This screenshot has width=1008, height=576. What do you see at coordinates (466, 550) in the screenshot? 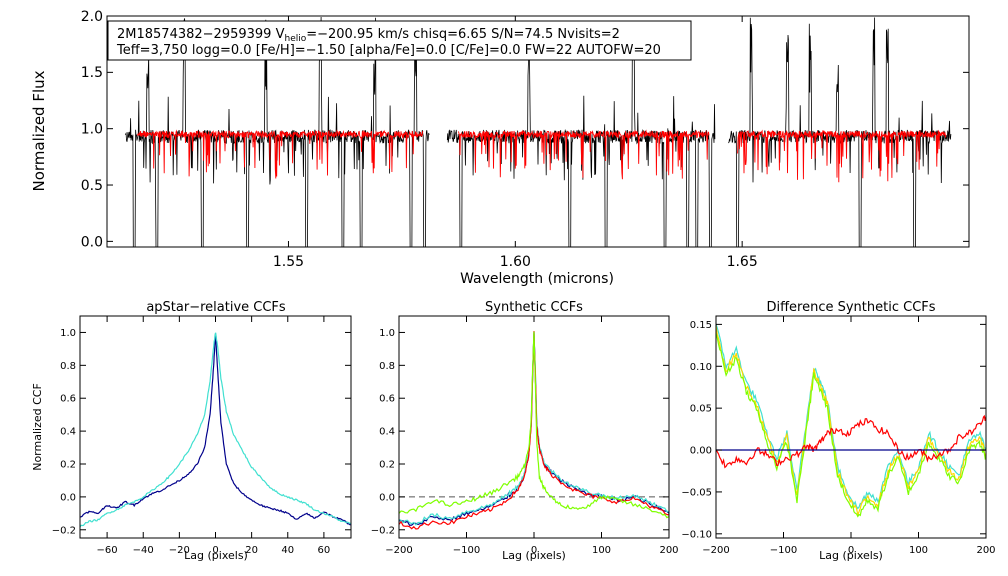
I see `synthetic-ccf-xtick-label-1: −100` at bounding box center [466, 550].